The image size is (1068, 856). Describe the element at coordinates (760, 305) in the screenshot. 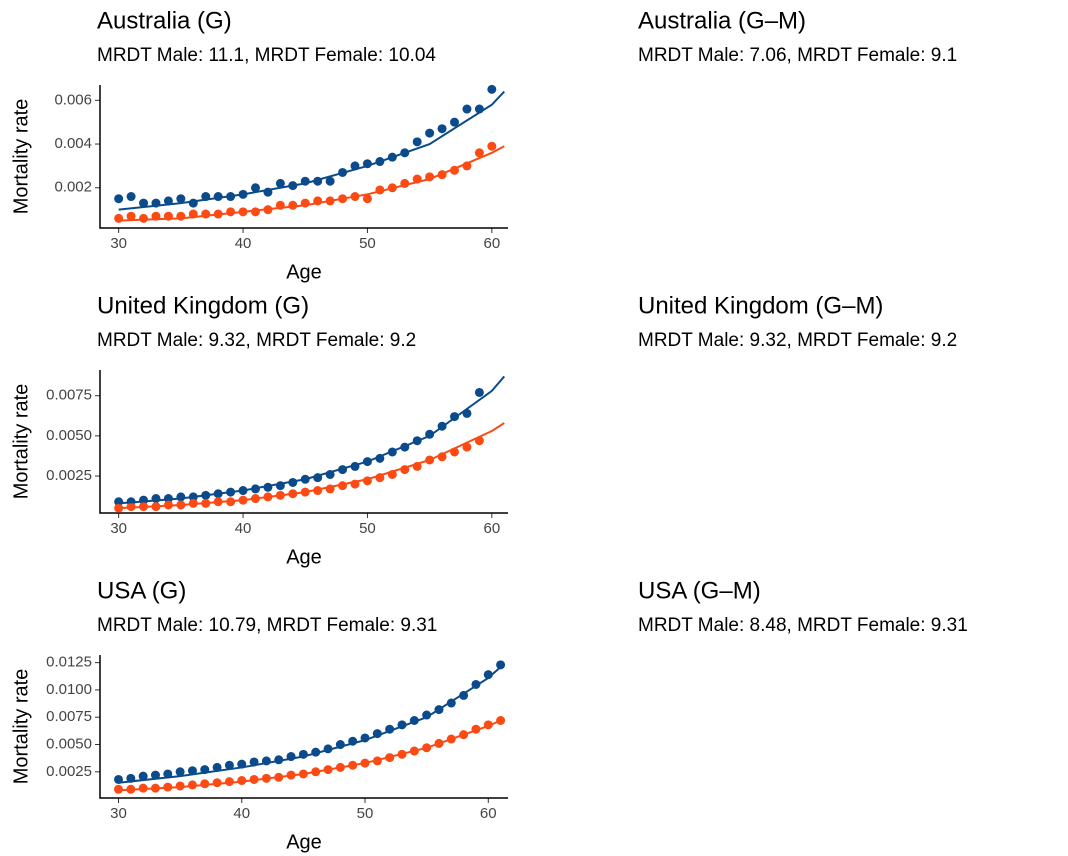

I see `panel-title: United Kingdom (G–M)` at that location.